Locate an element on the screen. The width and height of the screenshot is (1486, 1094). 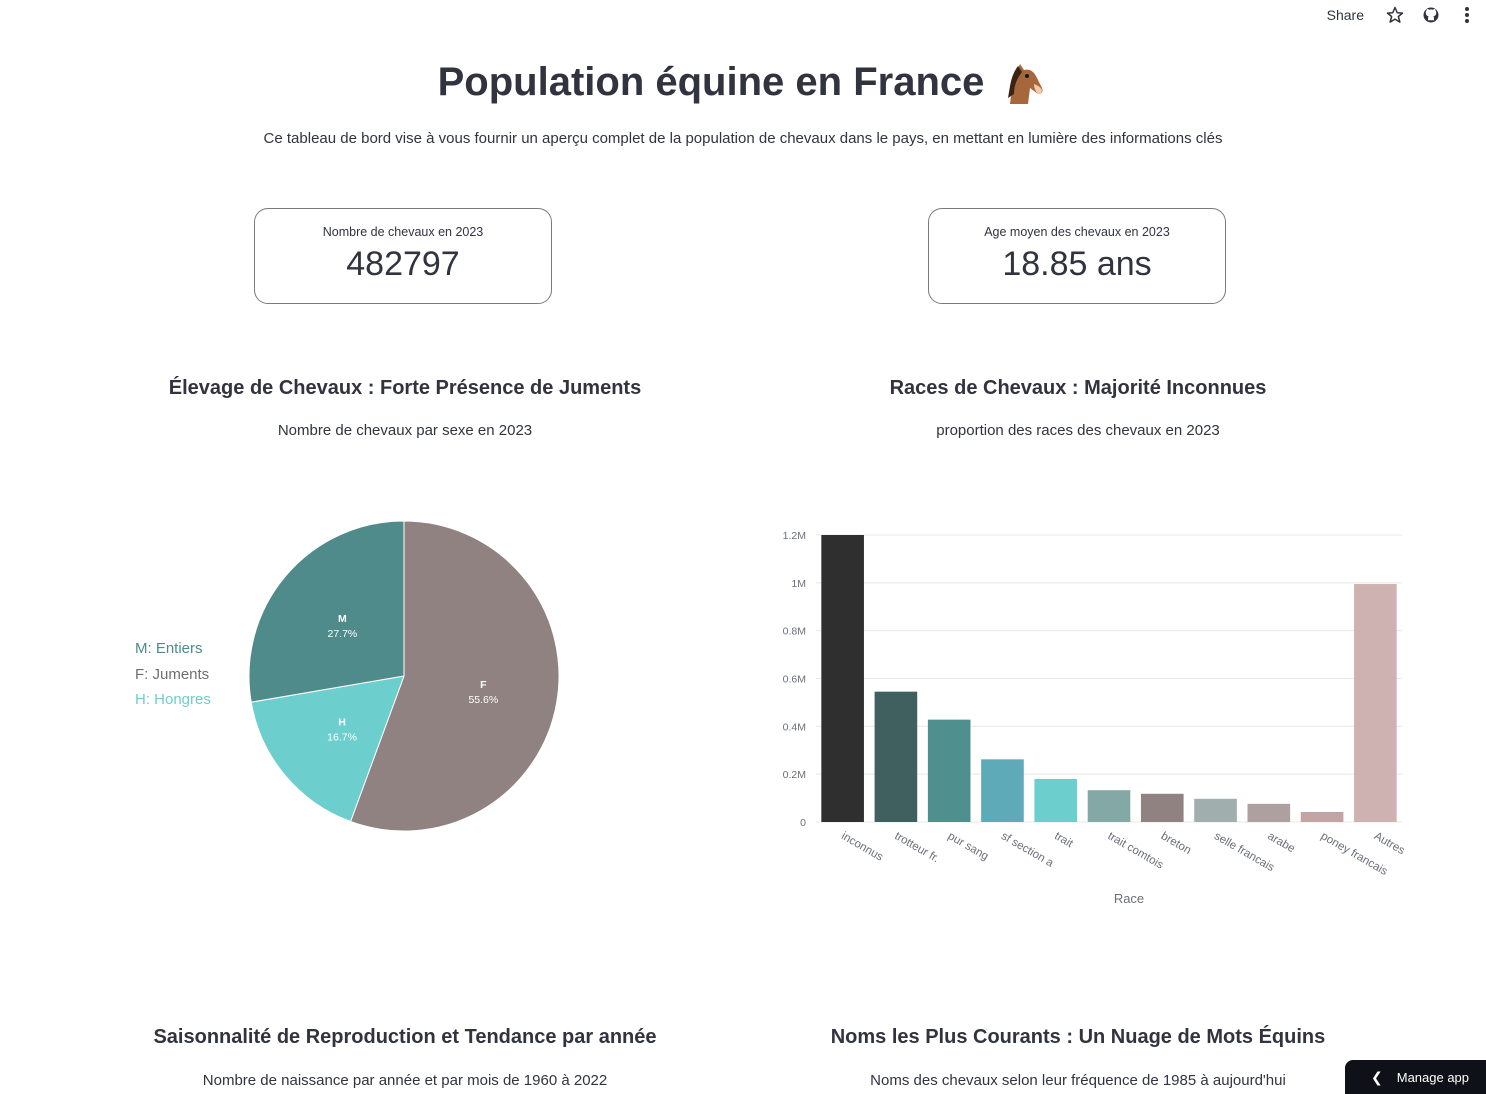
bar-breton is located at coordinates (1162, 807).